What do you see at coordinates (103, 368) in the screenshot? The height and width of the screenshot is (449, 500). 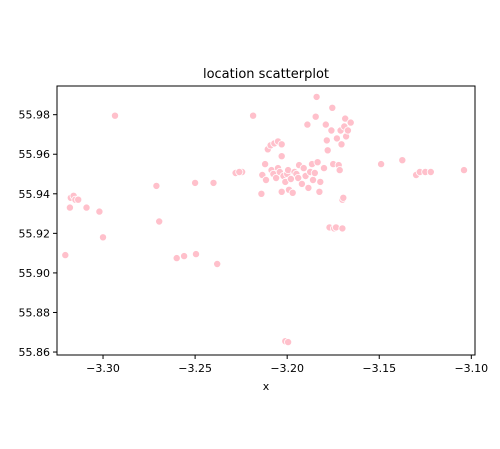 I see `x-tick-label: −3.30` at bounding box center [103, 368].